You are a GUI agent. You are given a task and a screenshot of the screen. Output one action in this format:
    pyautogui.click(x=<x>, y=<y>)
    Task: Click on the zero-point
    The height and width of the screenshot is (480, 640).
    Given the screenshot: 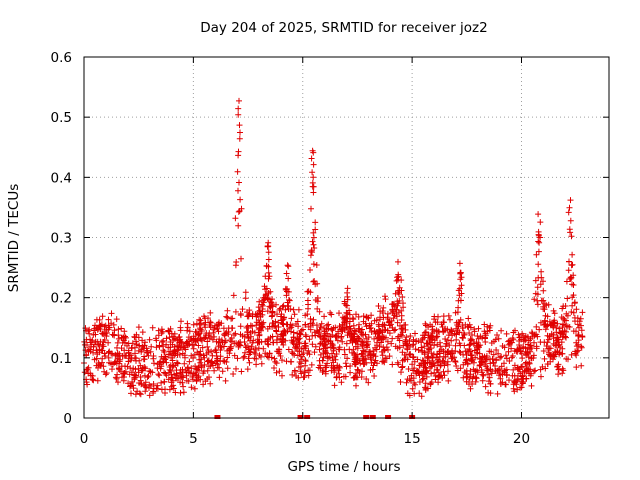 What is the action you would take?
    pyautogui.click(x=300, y=417)
    